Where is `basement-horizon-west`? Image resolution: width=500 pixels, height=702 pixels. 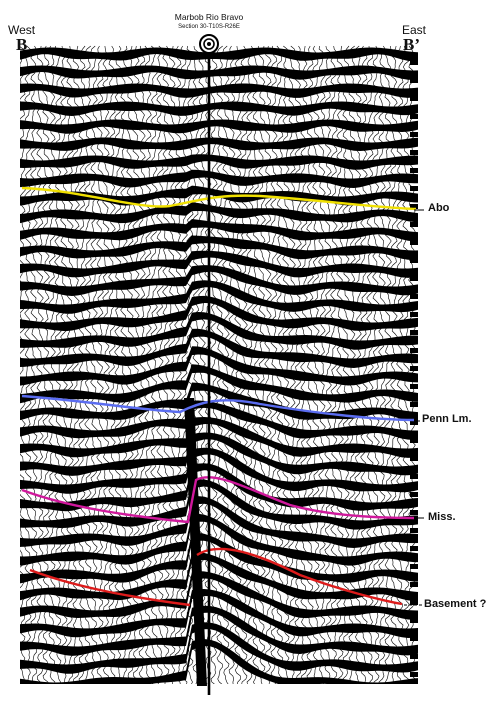
basement-horizon-west is located at coordinates (110, 587).